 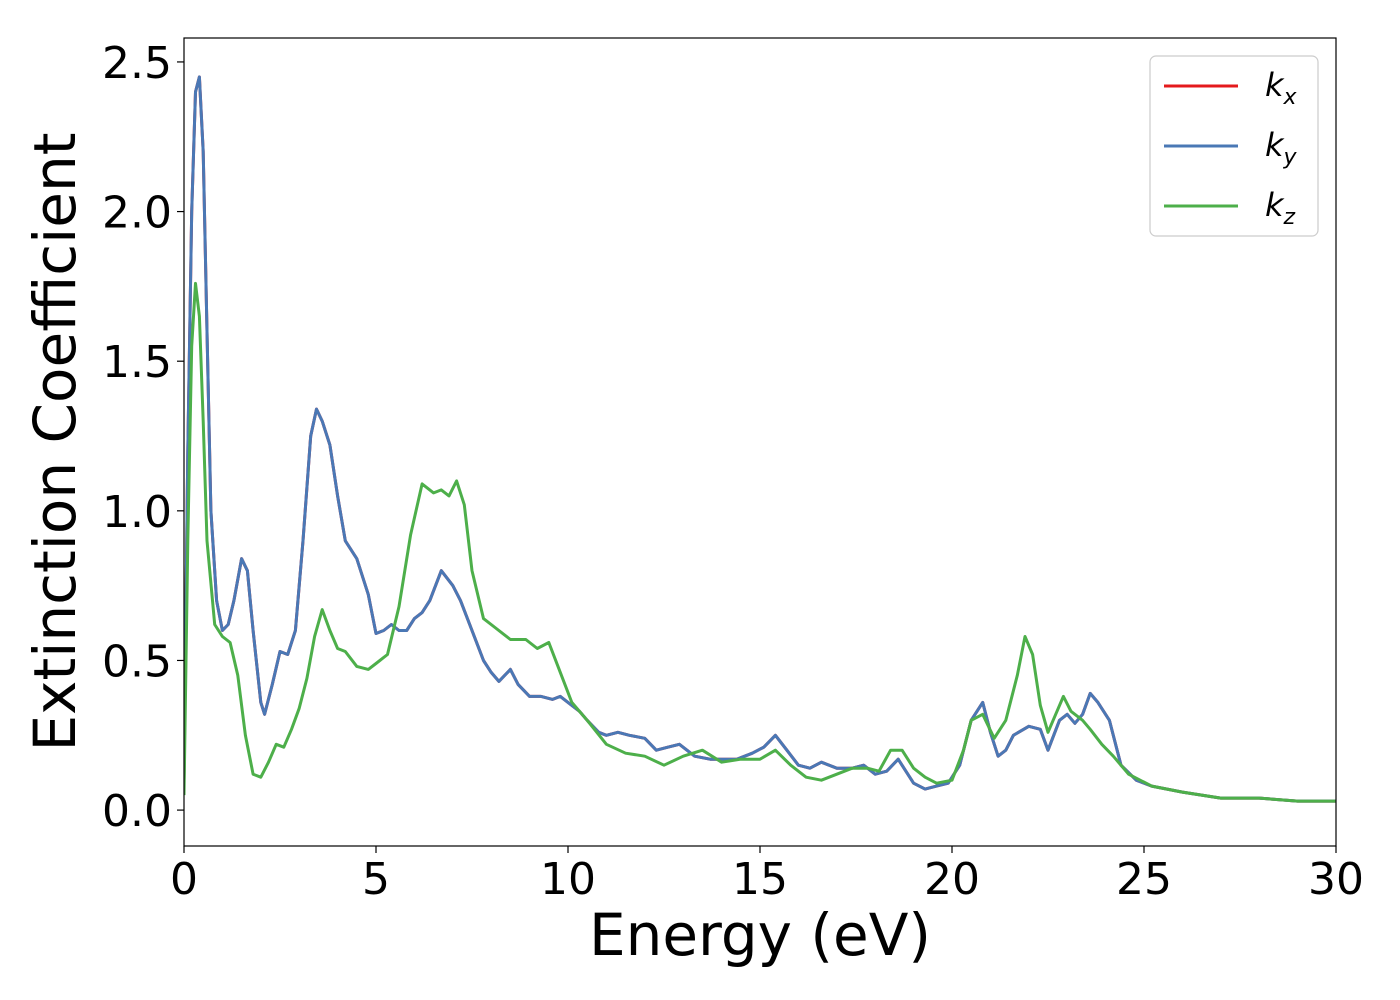 What do you see at coordinates (137, 512) in the screenshot?
I see `y-tick-label: 1.0` at bounding box center [137, 512].